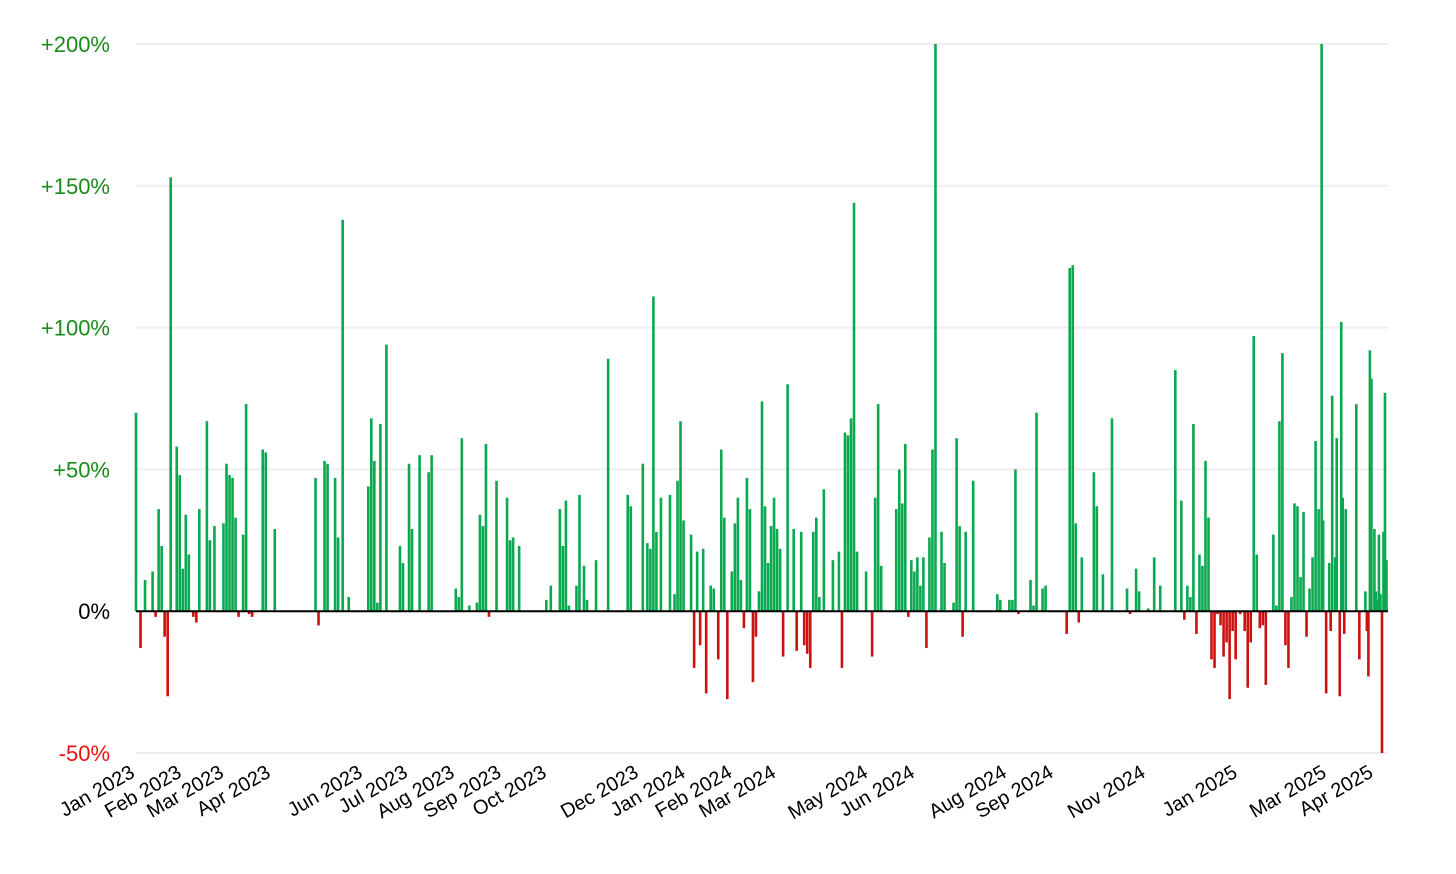 This screenshot has width=1456, height=874. I want to click on y-axis: +200% +150% +100% +50% 0% -50%, so click(75, 399).